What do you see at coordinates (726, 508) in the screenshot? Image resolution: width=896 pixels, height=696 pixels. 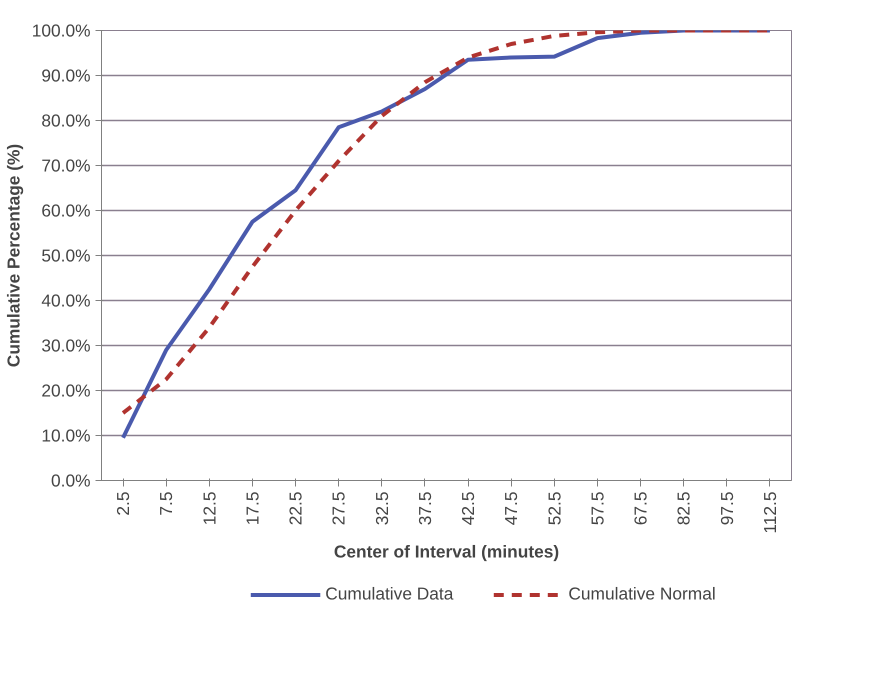 I see `x-tick-label: 97.5` at bounding box center [726, 508].